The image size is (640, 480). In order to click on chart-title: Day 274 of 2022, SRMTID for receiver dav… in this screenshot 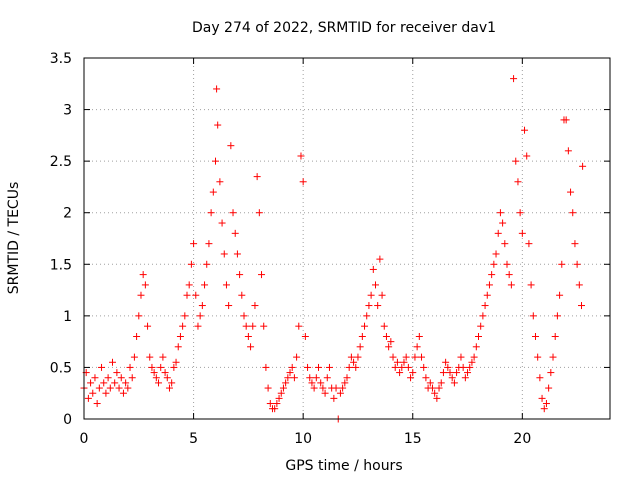, I will do `click(344, 28)`.